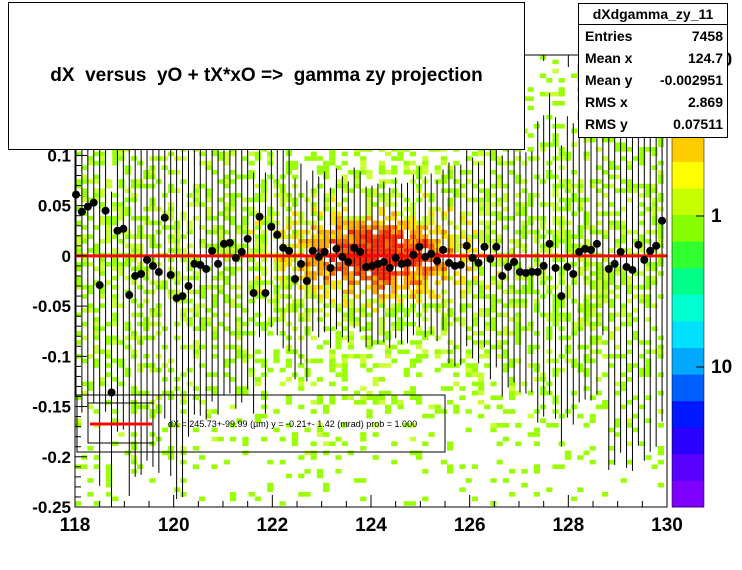 This screenshot has width=742, height=570. I want to click on stats-label: RMS y, so click(606, 124).